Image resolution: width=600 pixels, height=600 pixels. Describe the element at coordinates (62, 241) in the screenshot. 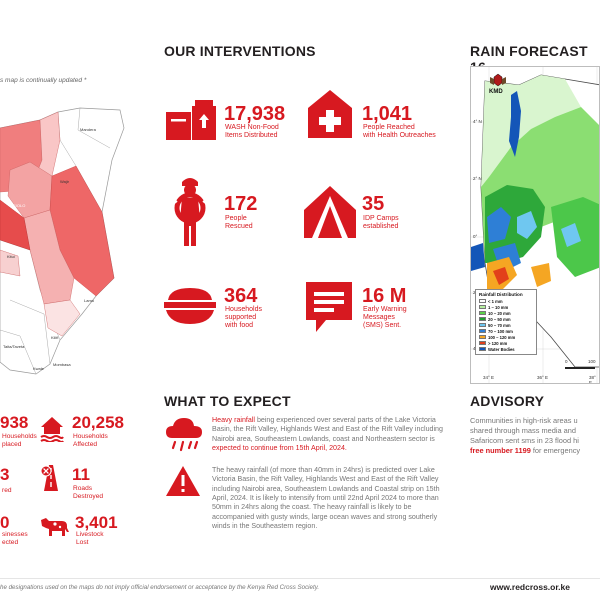

I see `county-map` at that location.